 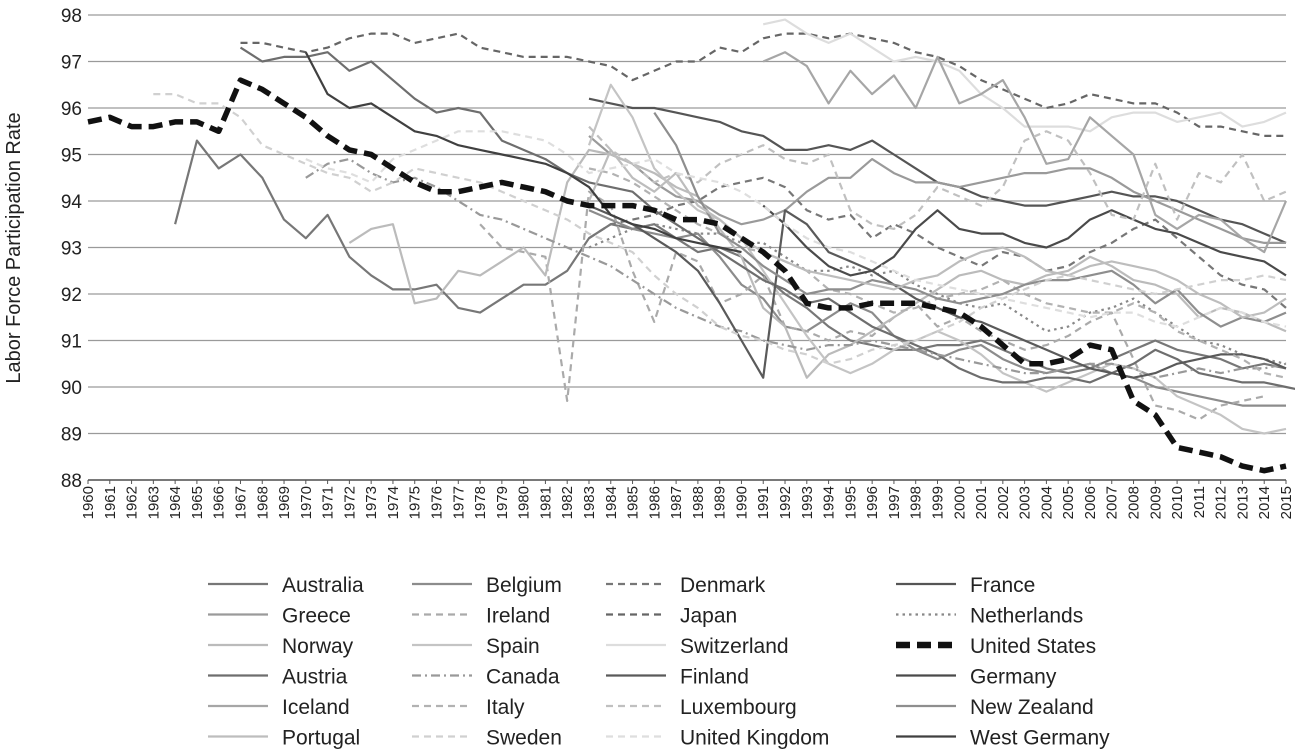 What do you see at coordinates (697, 646) in the screenshot?
I see `legend-item-switzerland: Switzerland` at bounding box center [697, 646].